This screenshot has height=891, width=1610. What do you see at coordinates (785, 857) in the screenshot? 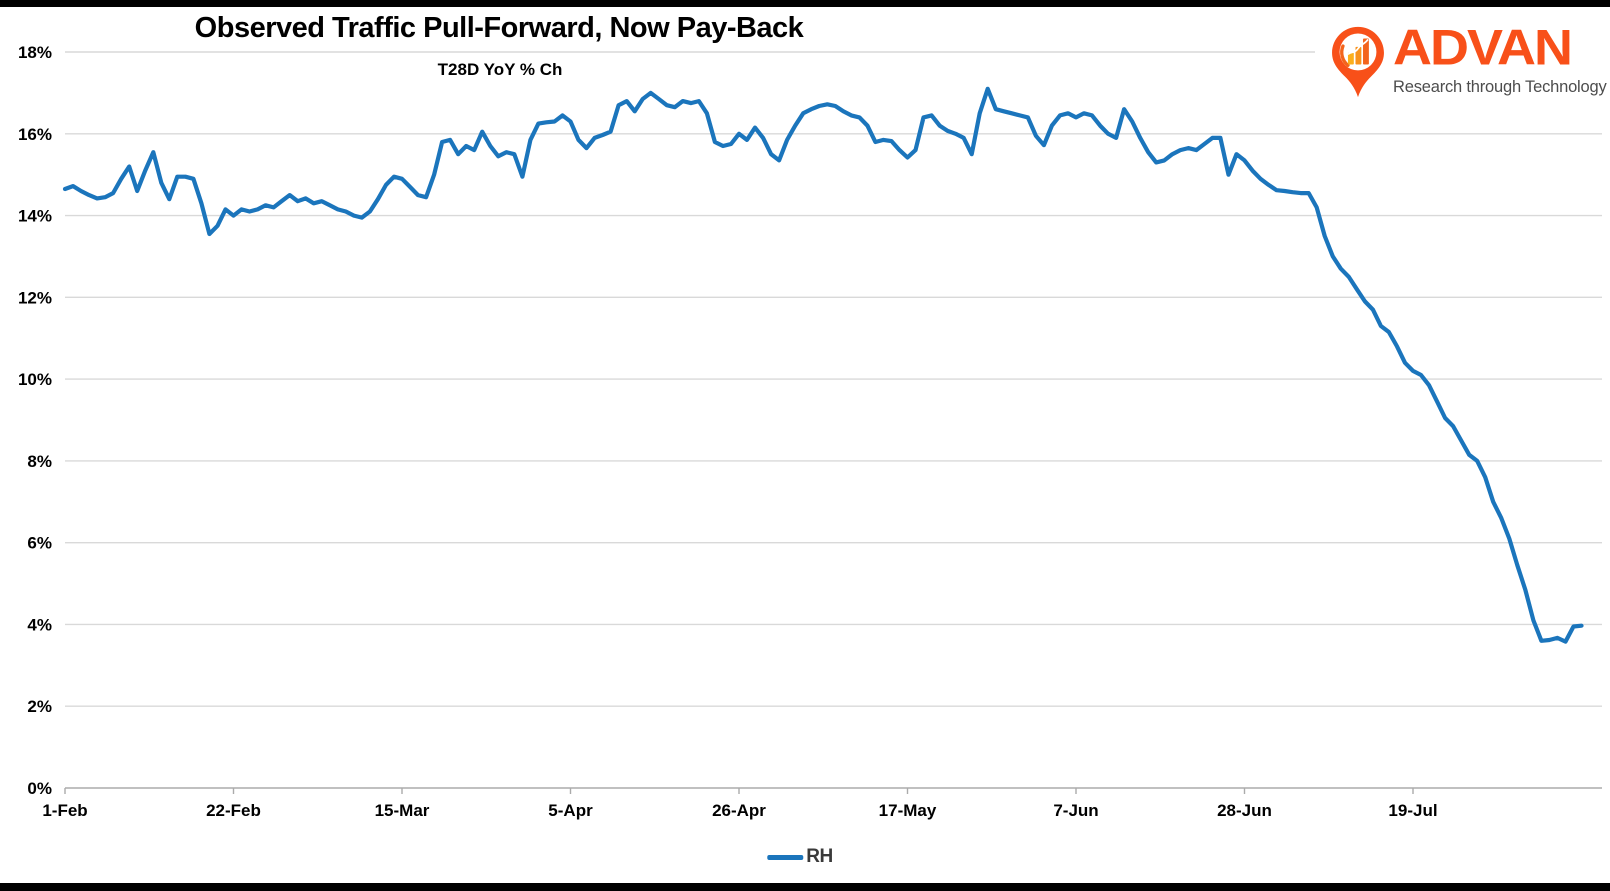
I see `legend-line-swatch` at bounding box center [785, 857].